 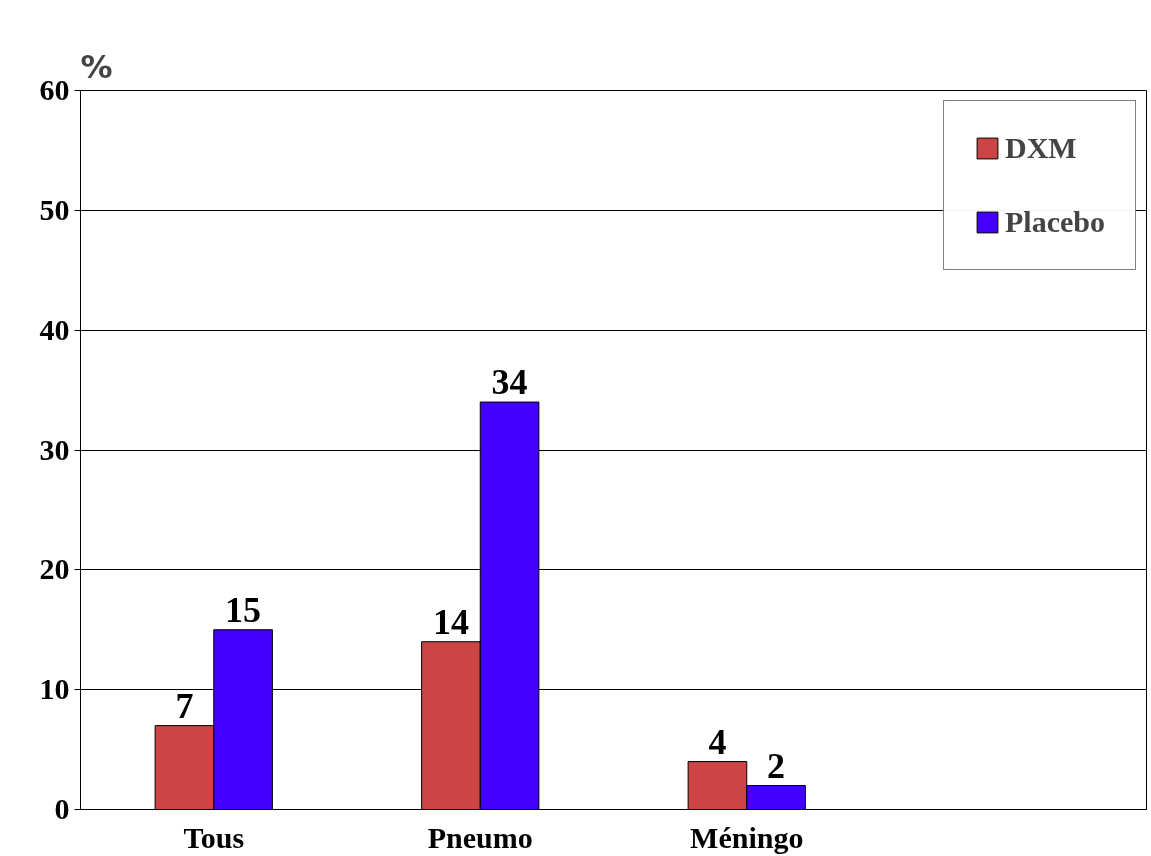 I want to click on y-tick-label: 10, so click(x=54, y=689).